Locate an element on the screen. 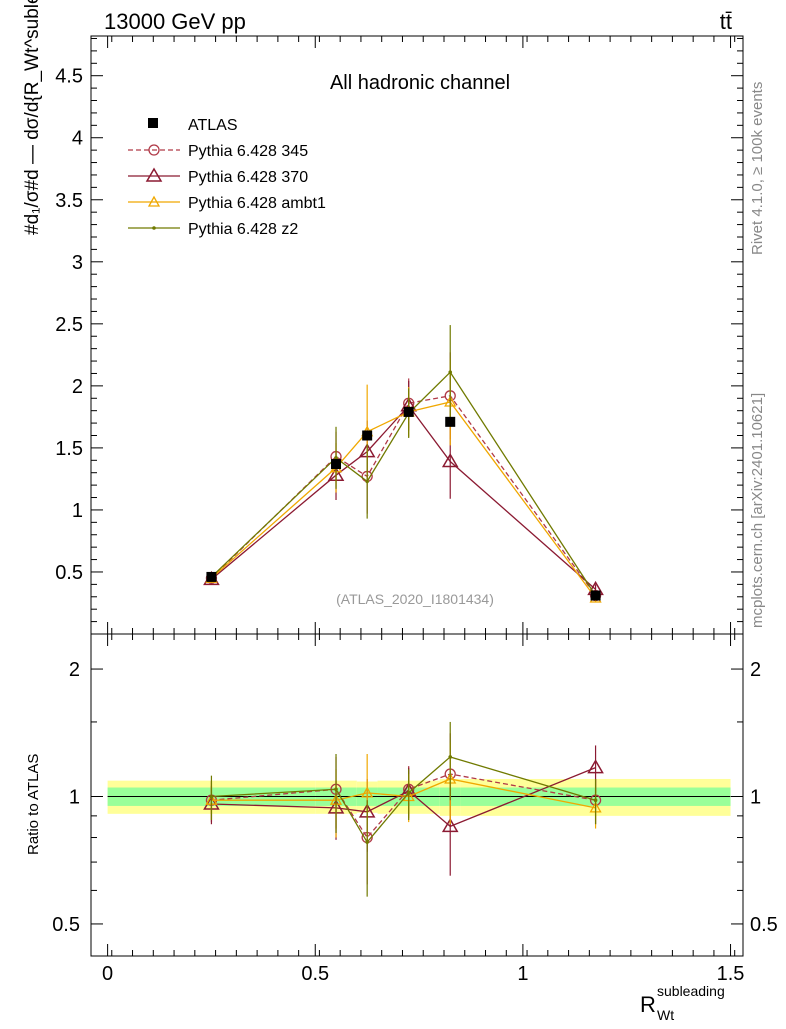  ratio-series is located at coordinates (403, 809).